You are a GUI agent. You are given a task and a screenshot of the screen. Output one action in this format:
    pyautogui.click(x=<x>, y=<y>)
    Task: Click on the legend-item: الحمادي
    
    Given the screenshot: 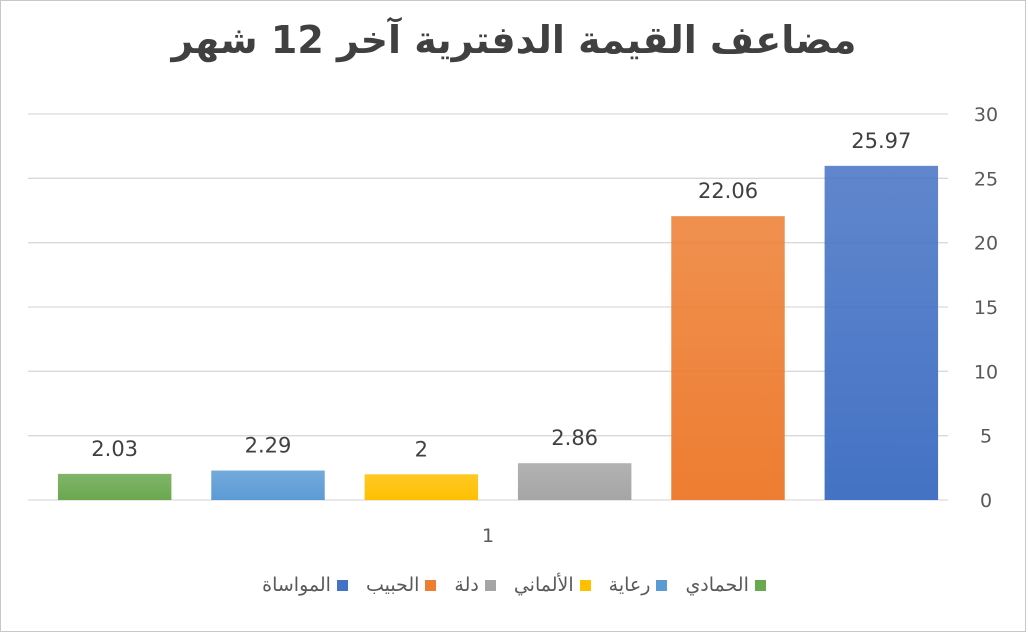 What is the action you would take?
    pyautogui.click(x=725, y=585)
    